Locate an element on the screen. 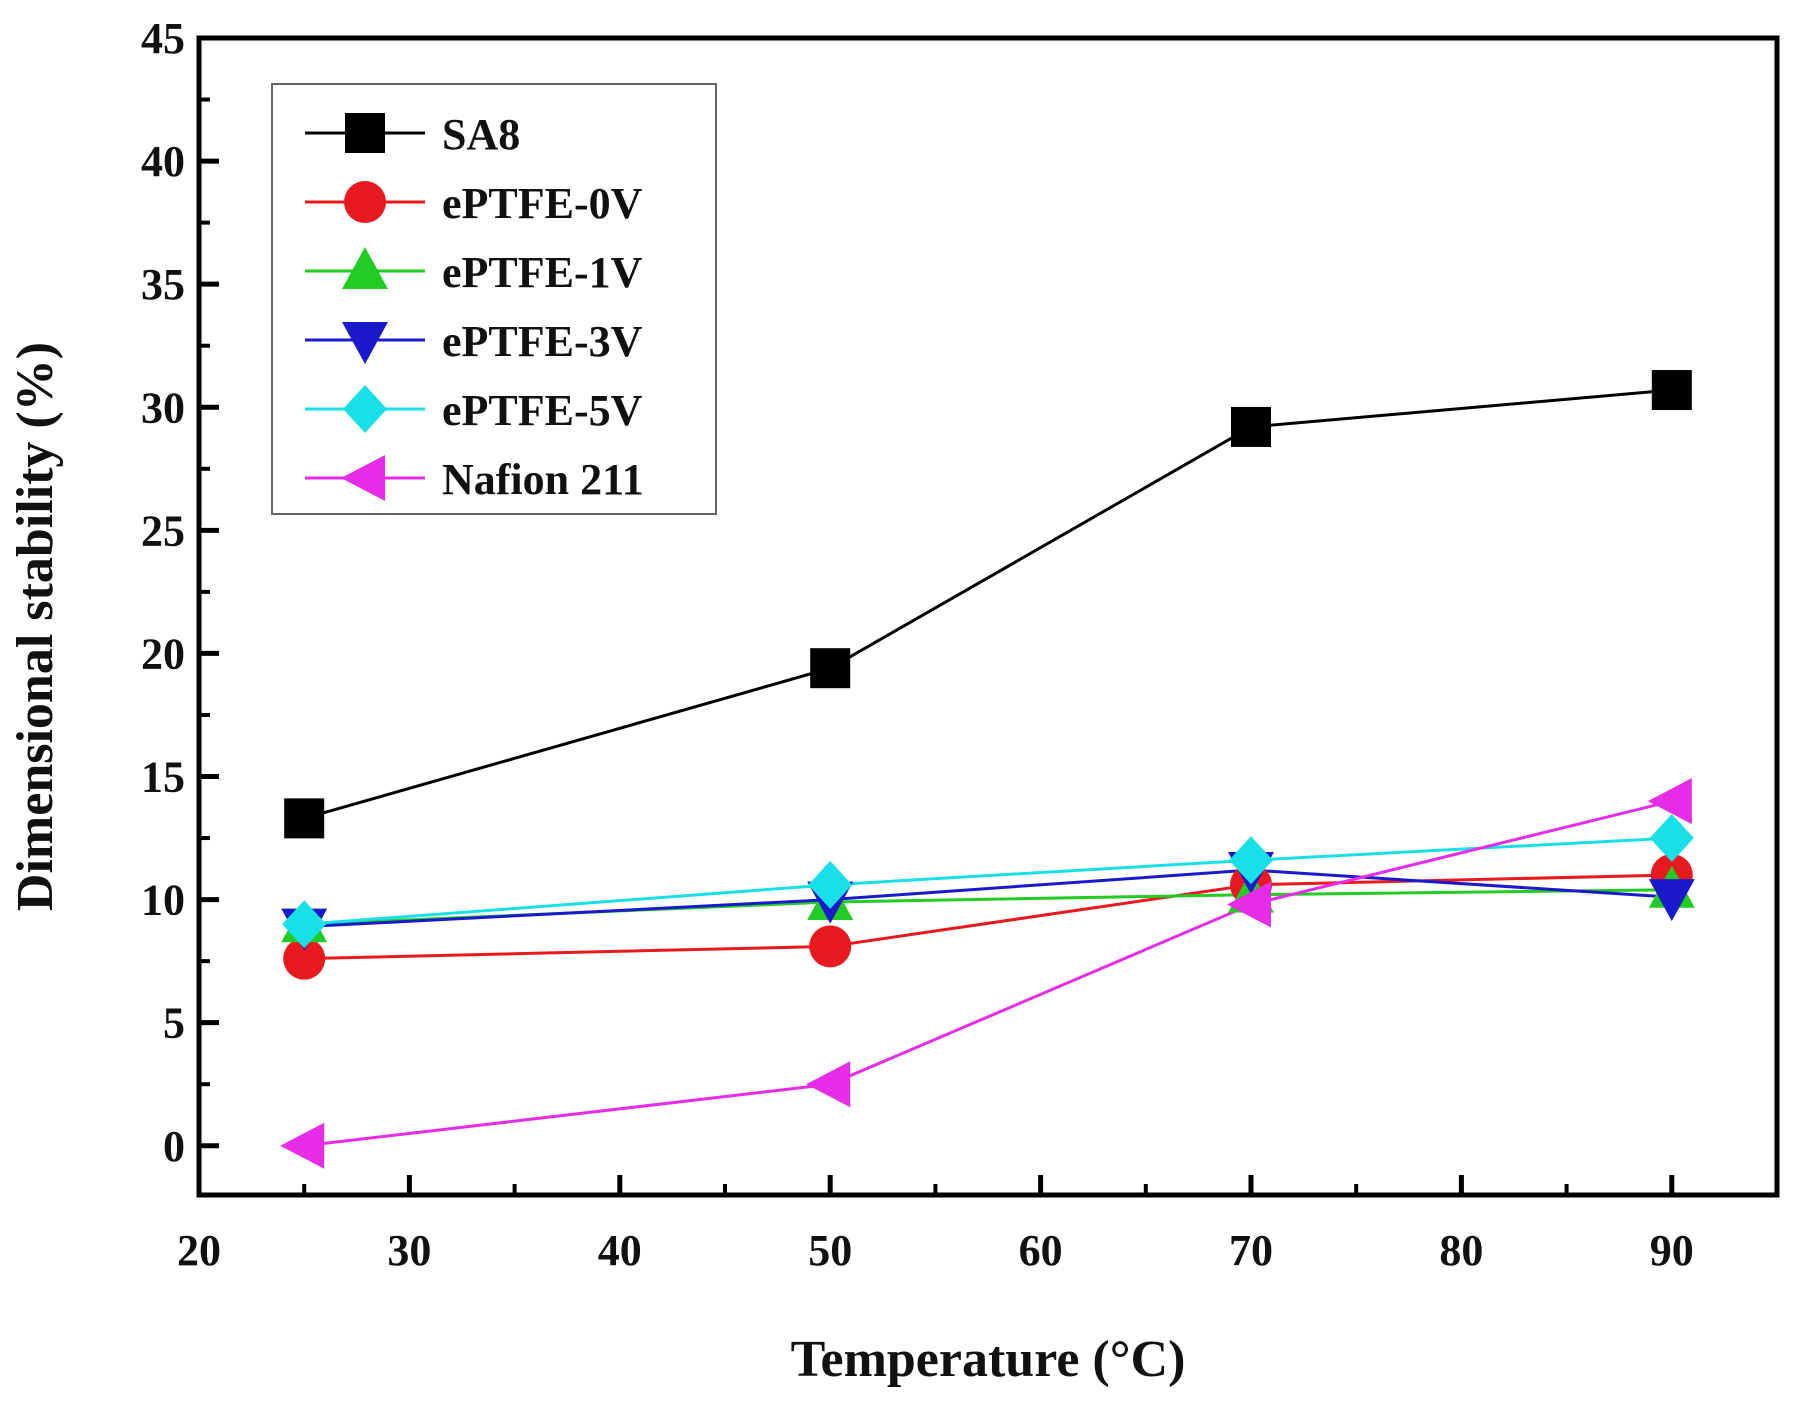 The image size is (1798, 1405). y-tick-label: 20 is located at coordinates (163, 653).